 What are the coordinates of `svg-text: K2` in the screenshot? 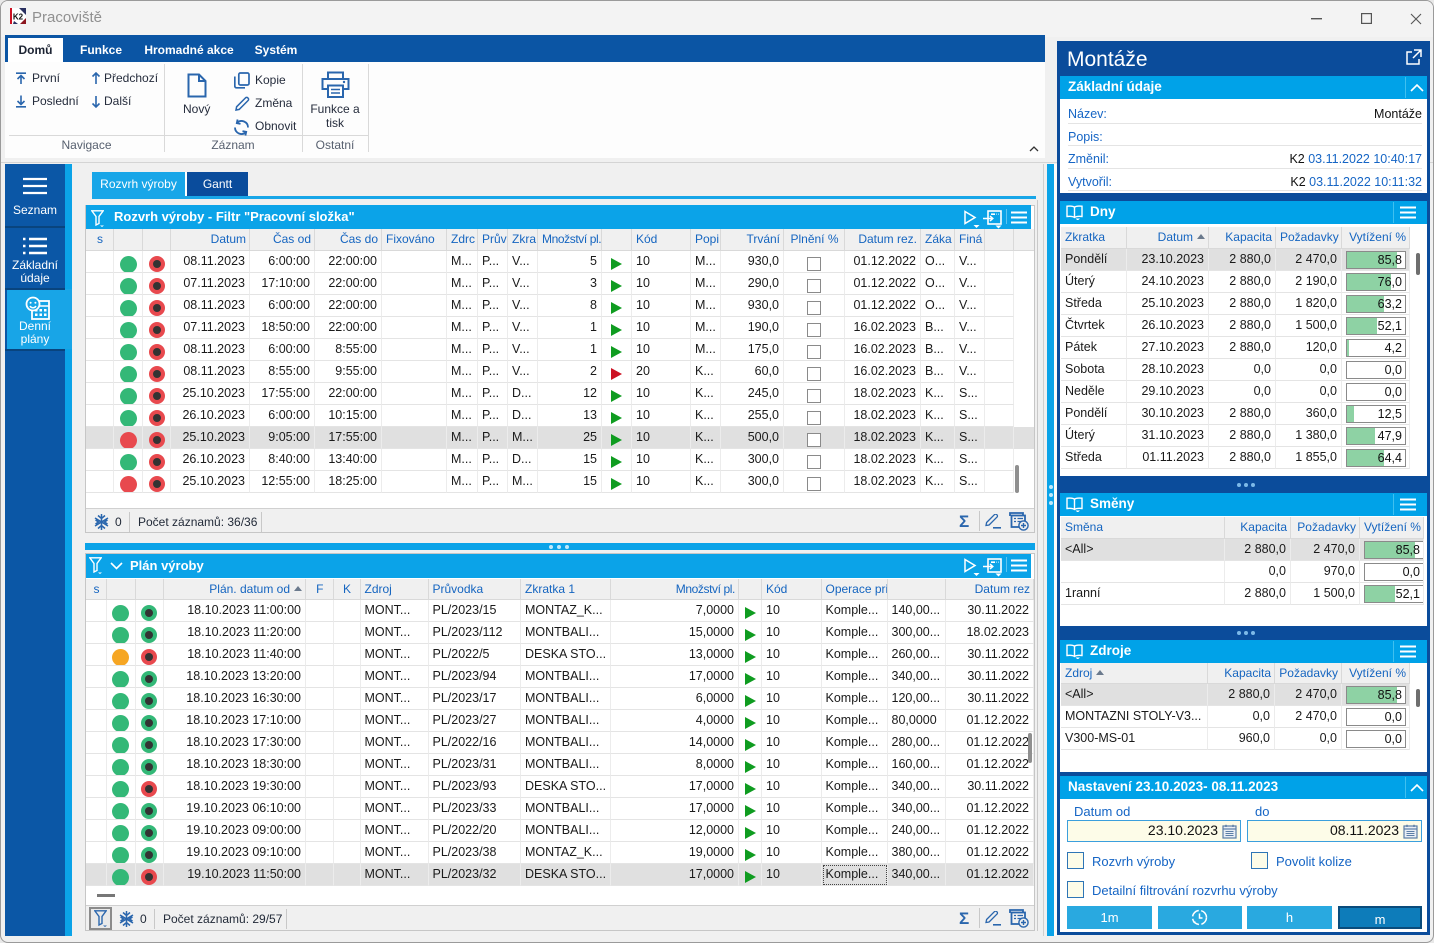 It's located at (18, 17).